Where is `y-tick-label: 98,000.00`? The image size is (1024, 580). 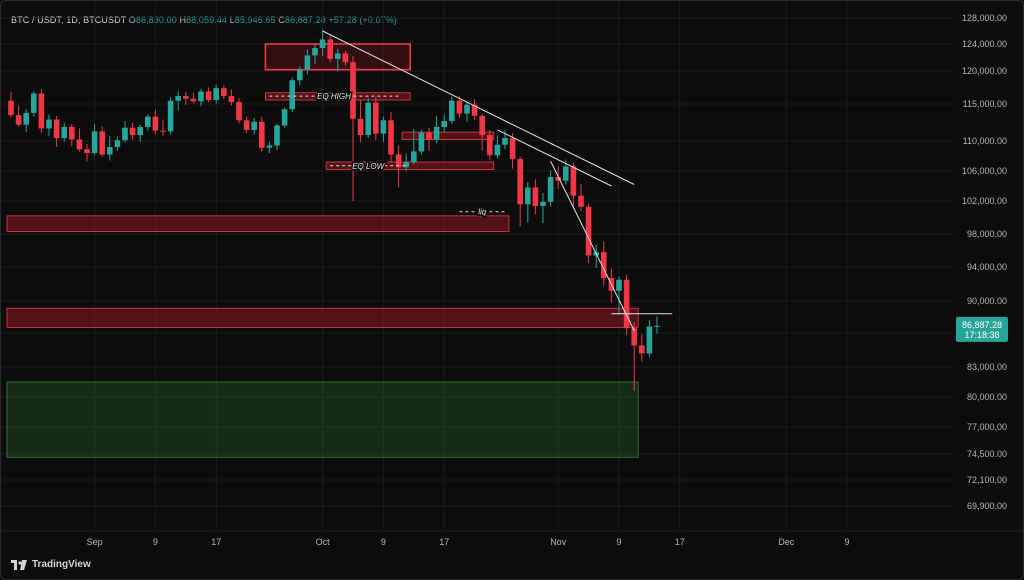
y-tick-label: 98,000.00 is located at coordinates (987, 234).